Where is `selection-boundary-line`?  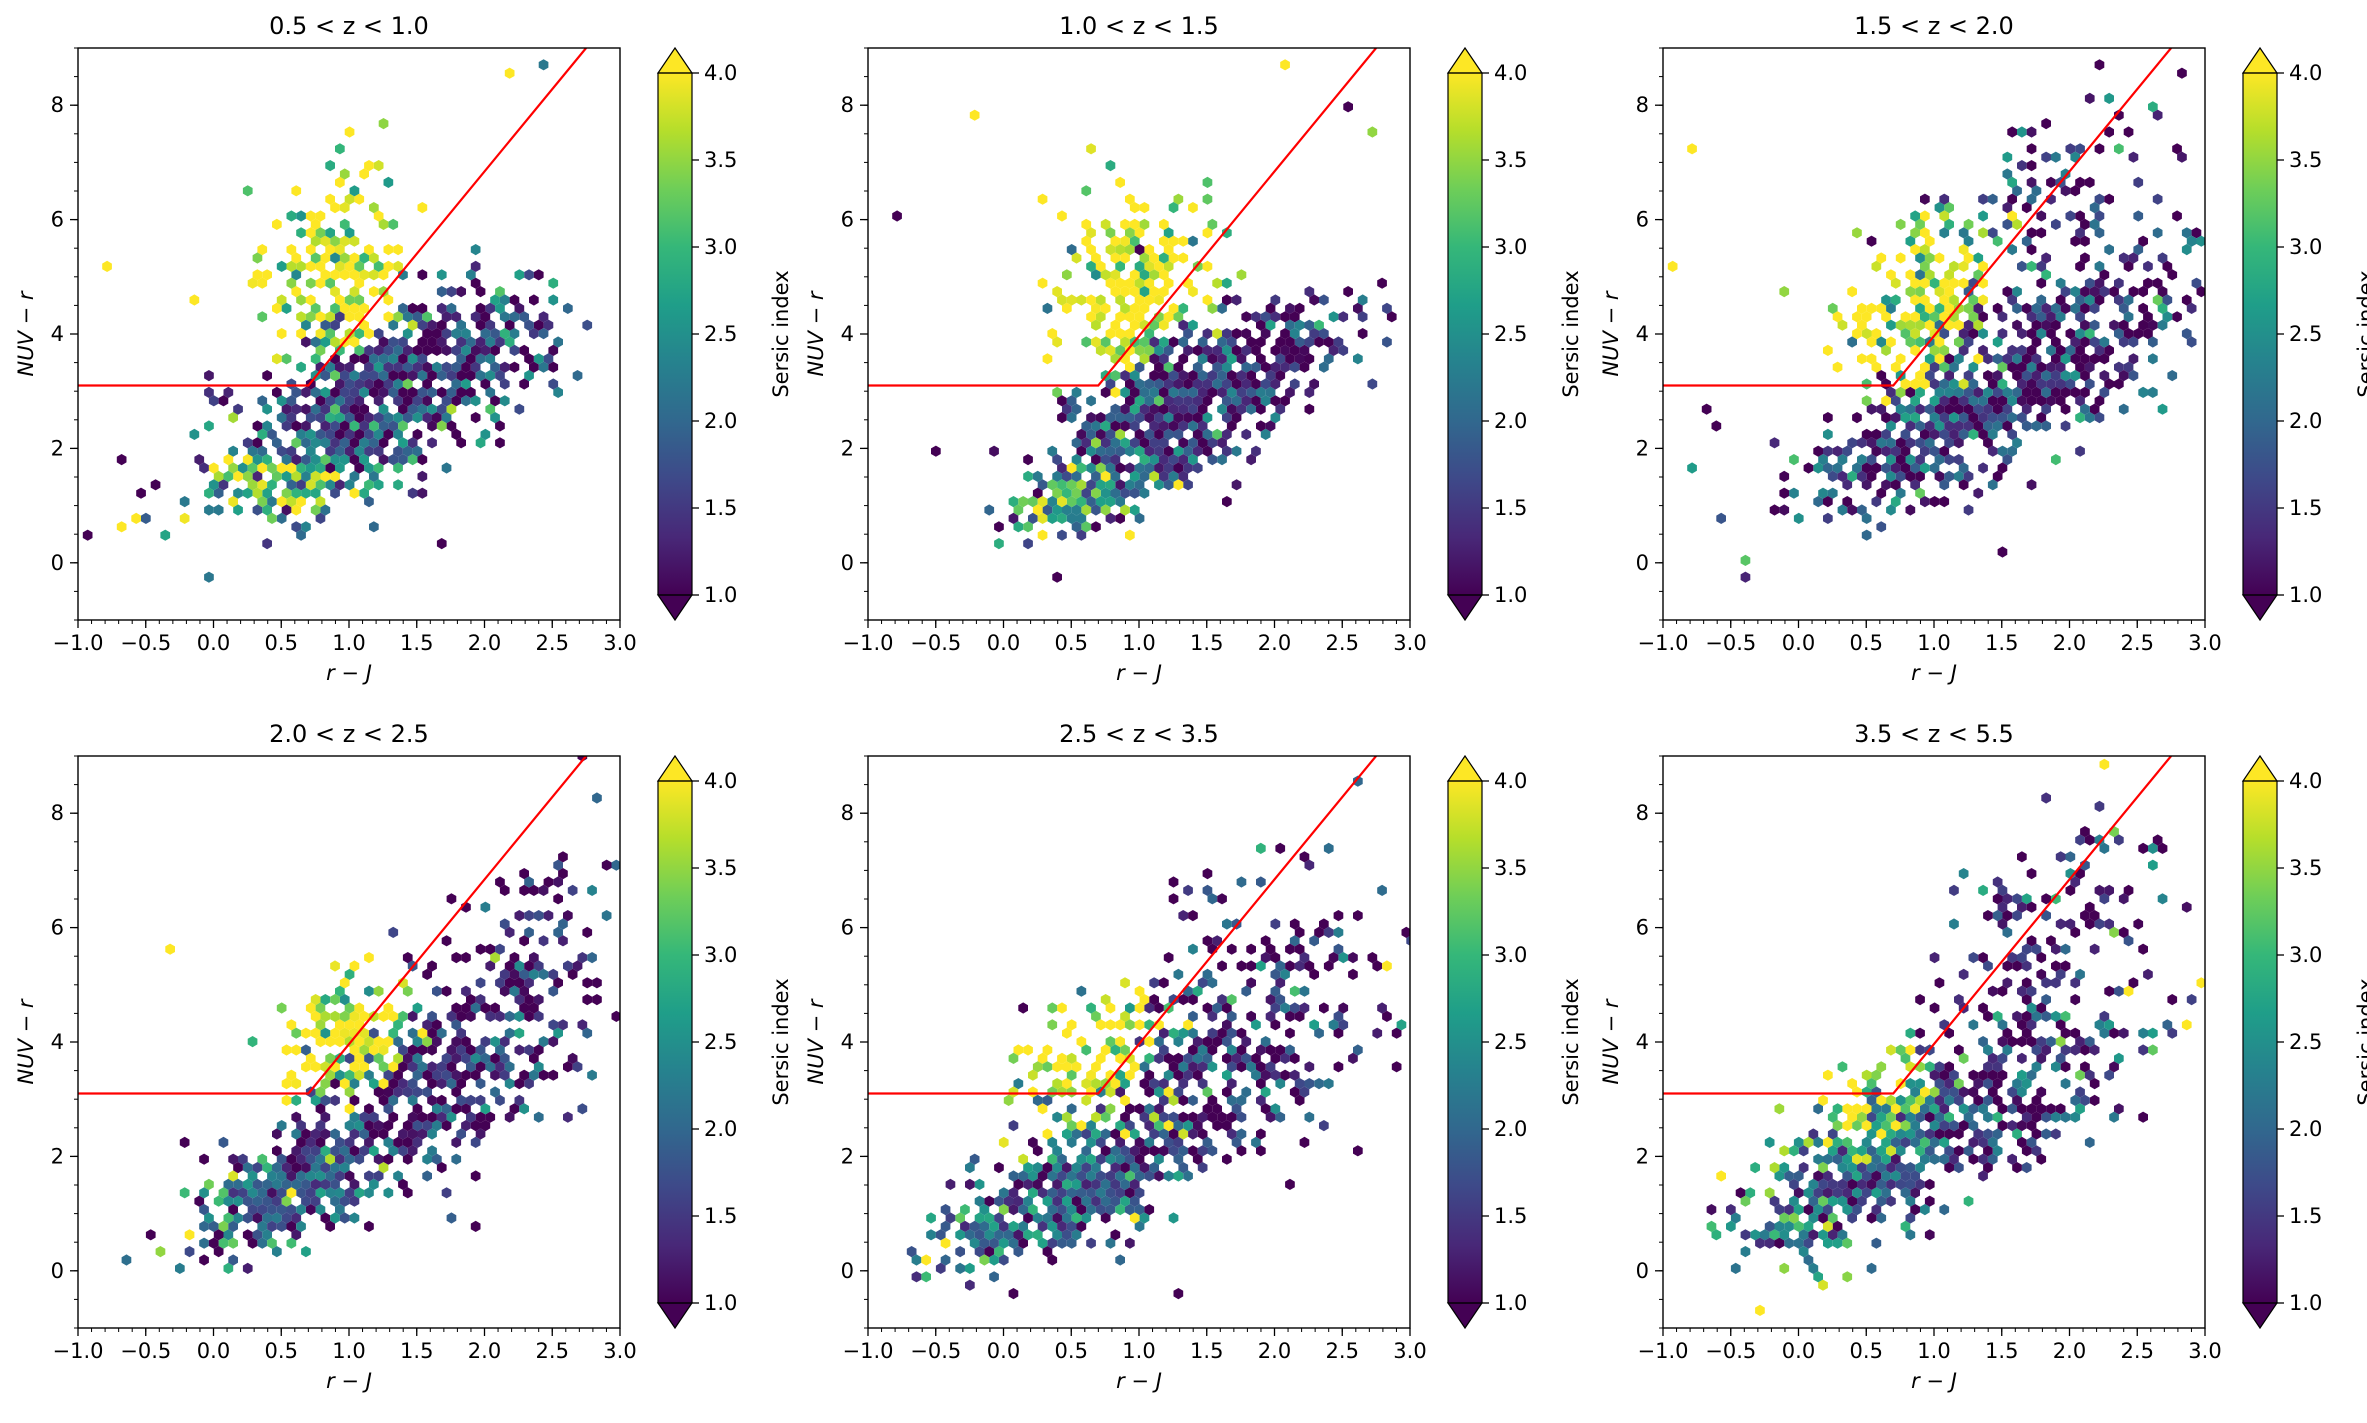
selection-boundary-line is located at coordinates (332, 925).